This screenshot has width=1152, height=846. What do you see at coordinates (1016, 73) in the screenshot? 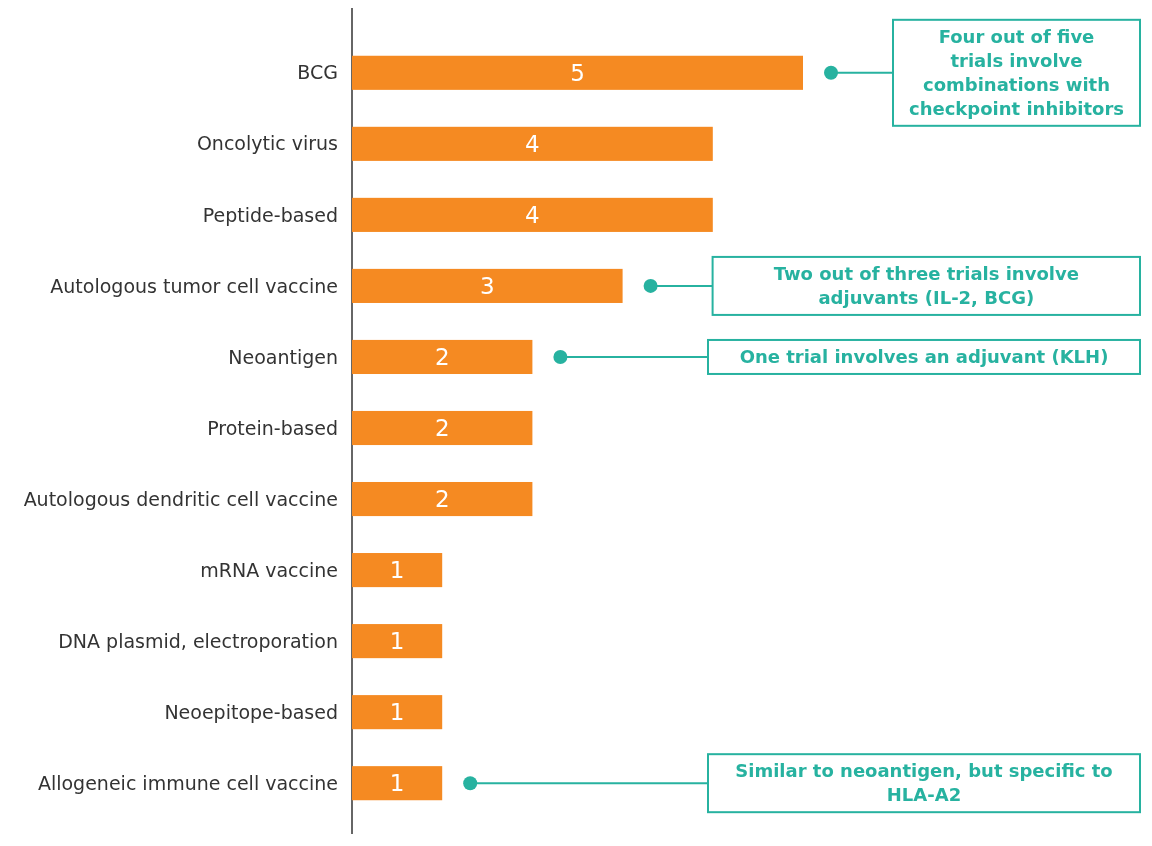
I see `text: Four out of five trials involve combinations with checkpoint inhibitors` at bounding box center [1016, 73].